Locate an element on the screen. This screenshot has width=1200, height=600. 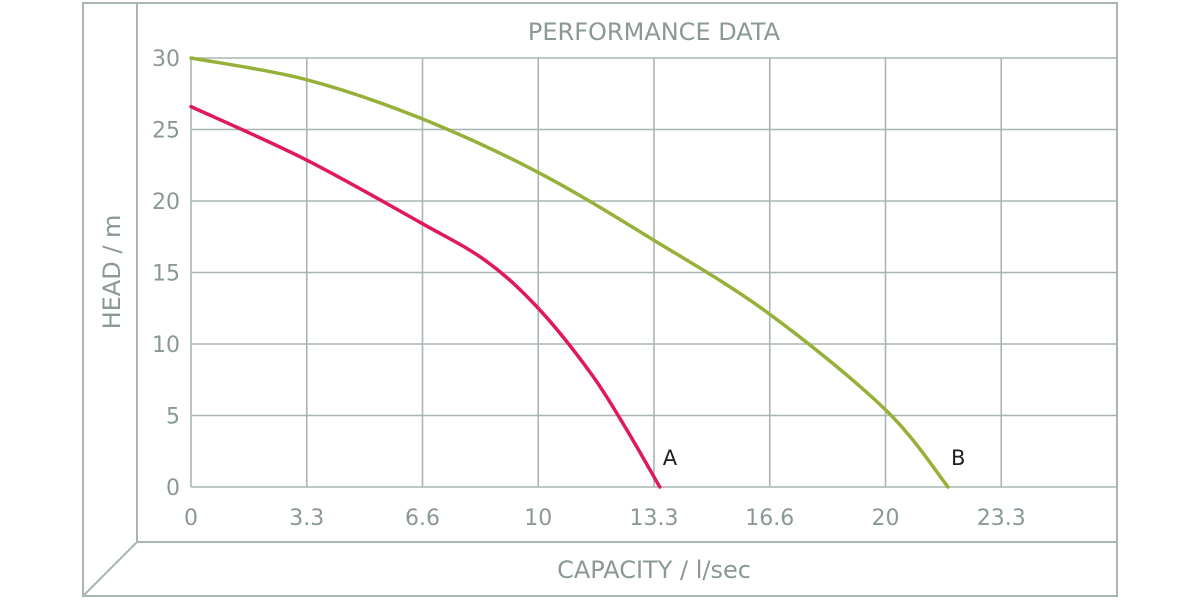
x-tick-label: 13.3 is located at coordinates (654, 518).